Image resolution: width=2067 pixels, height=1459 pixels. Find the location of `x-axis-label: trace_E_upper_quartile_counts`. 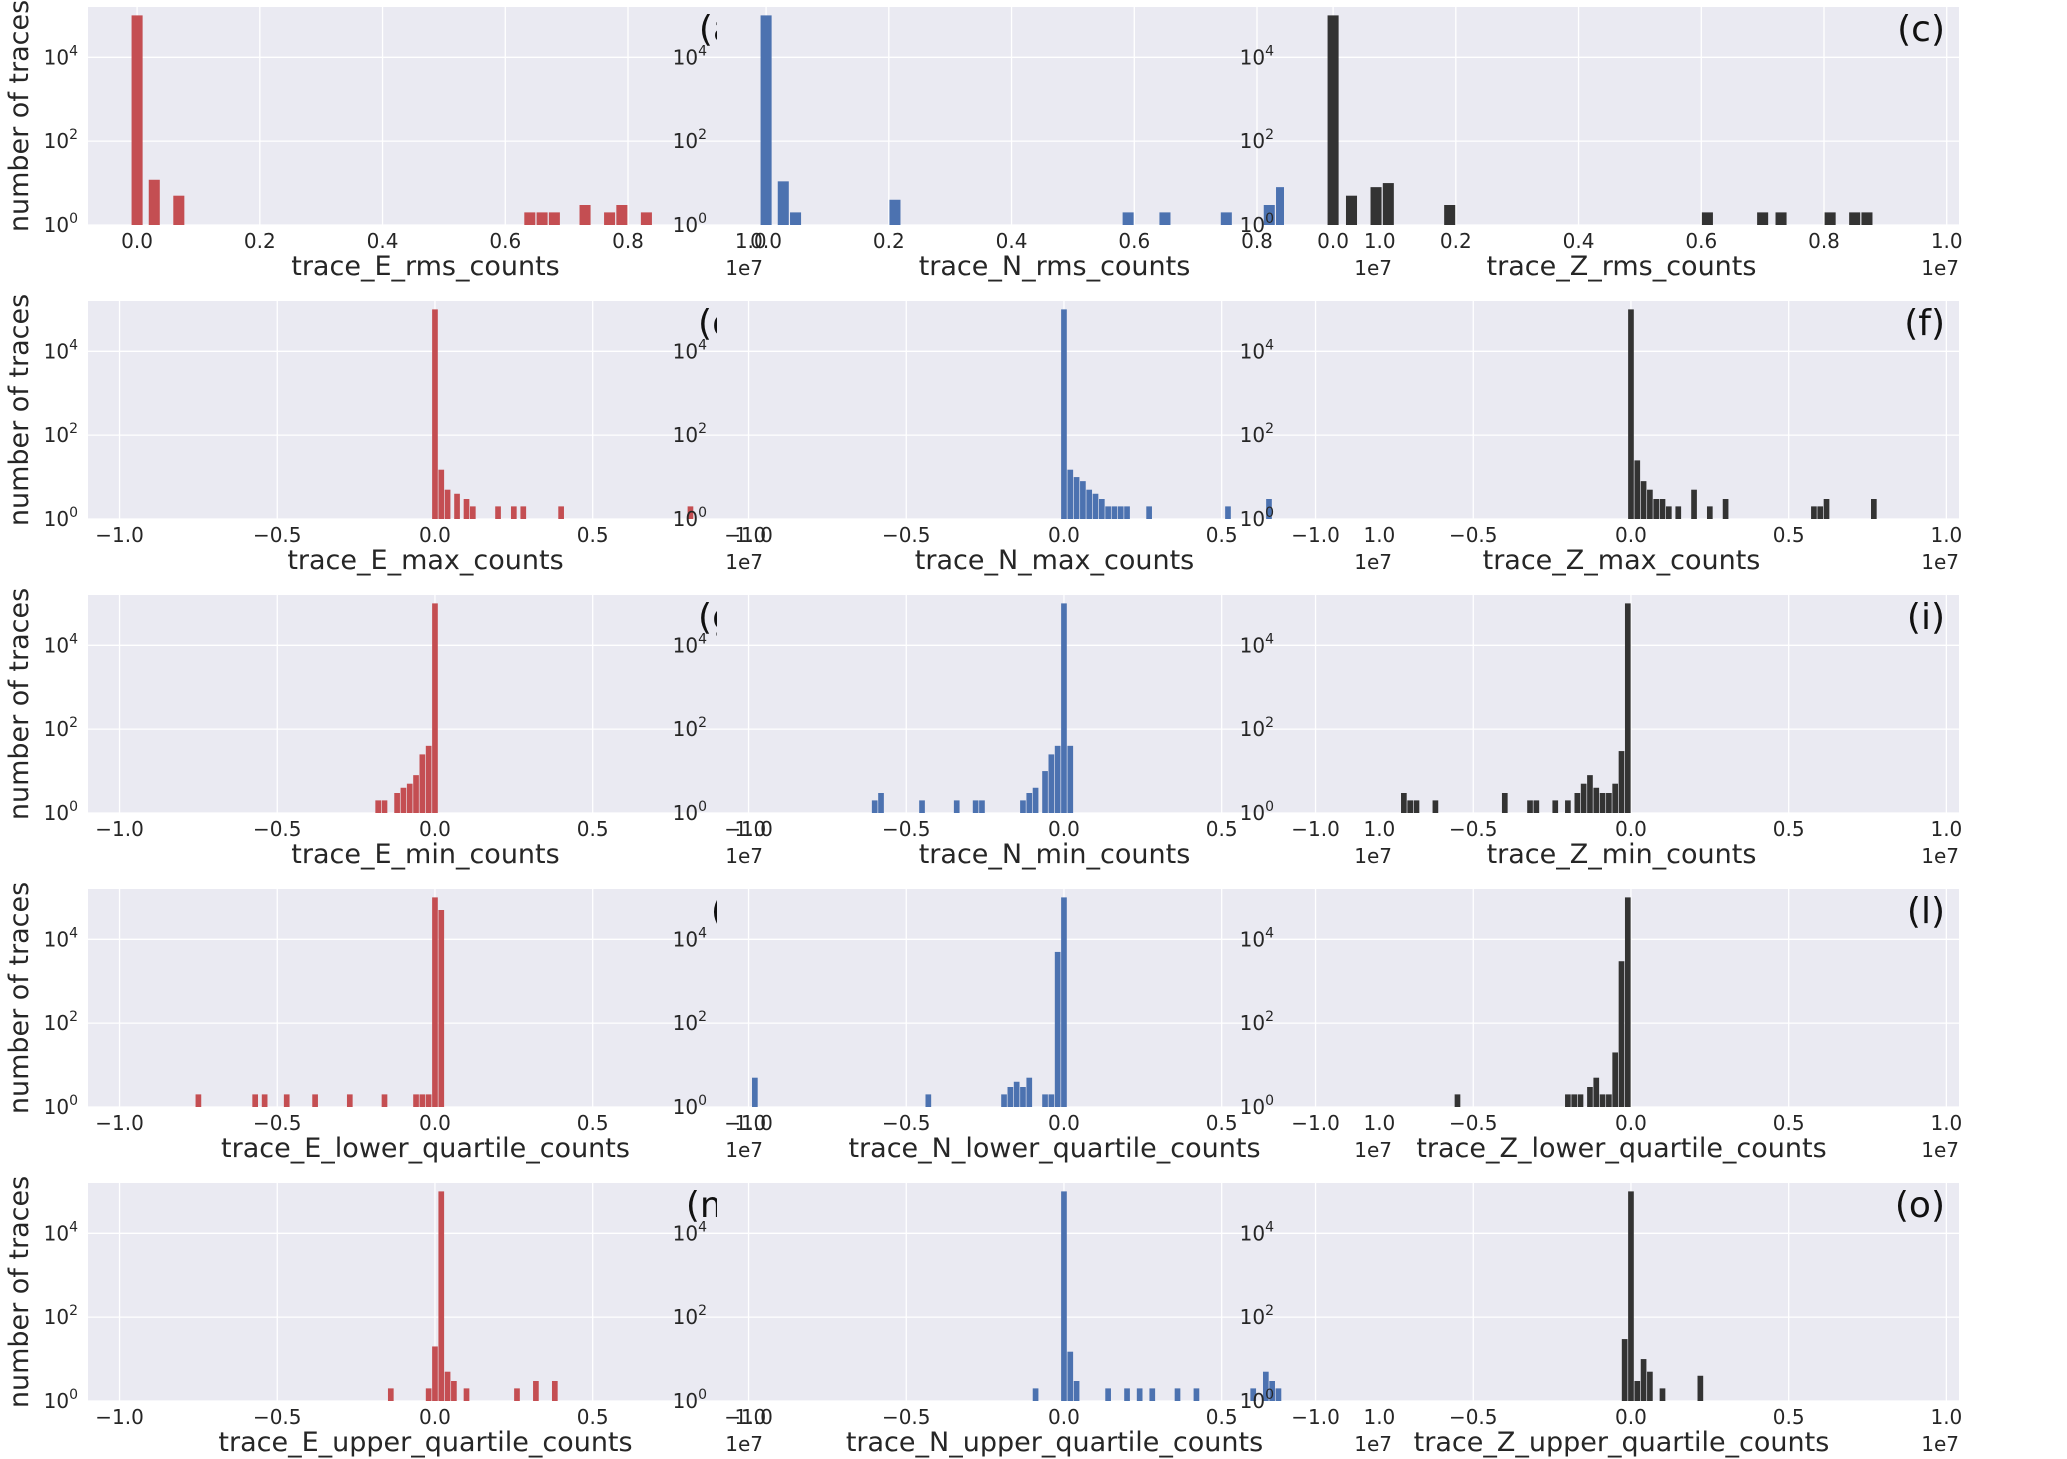

x-axis-label: trace_E_upper_quartile_counts is located at coordinates (425, 1442).